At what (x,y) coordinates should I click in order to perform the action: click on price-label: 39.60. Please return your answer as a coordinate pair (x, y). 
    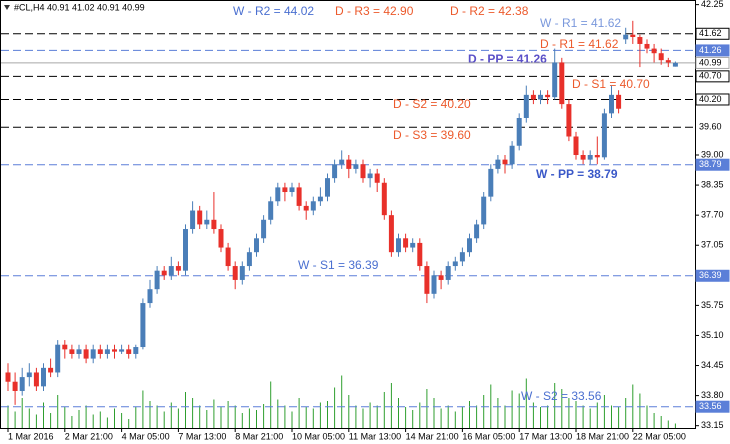
    Looking at the image, I should click on (710, 127).